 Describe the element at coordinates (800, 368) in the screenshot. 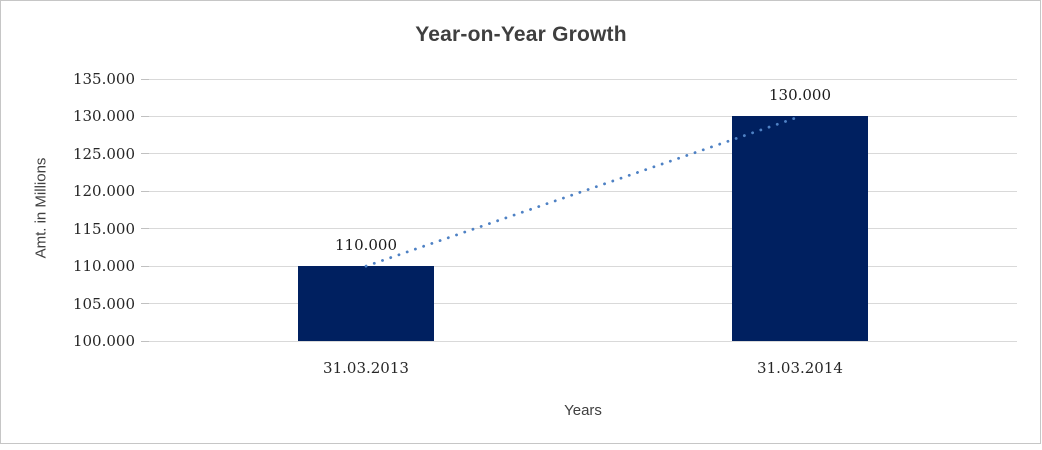

I see `category-label: 31.03.2014` at that location.